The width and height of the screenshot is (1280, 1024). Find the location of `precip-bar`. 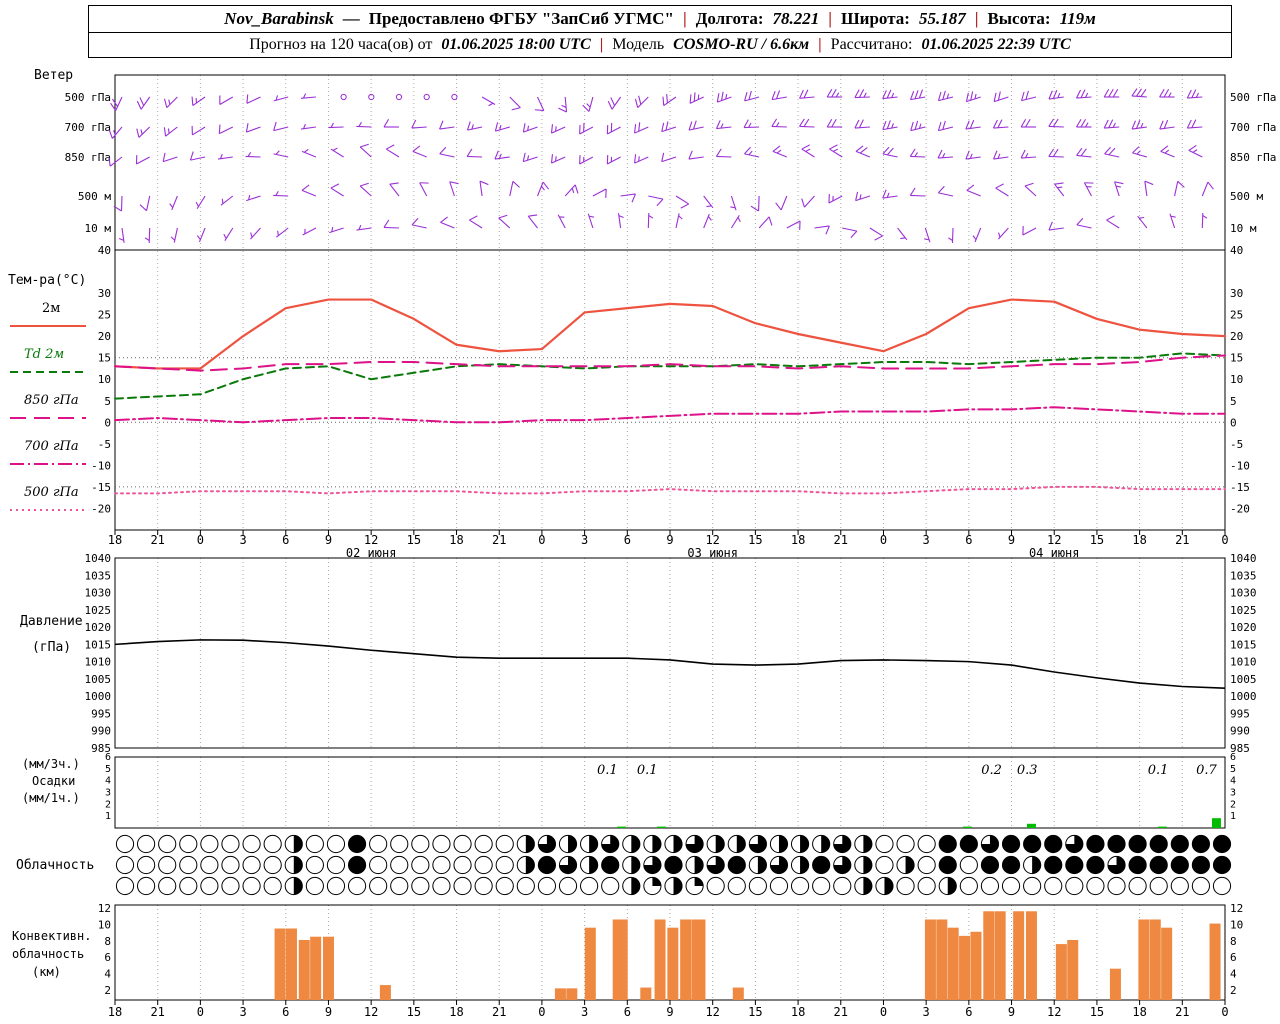

precip-bar is located at coordinates (1162, 827).